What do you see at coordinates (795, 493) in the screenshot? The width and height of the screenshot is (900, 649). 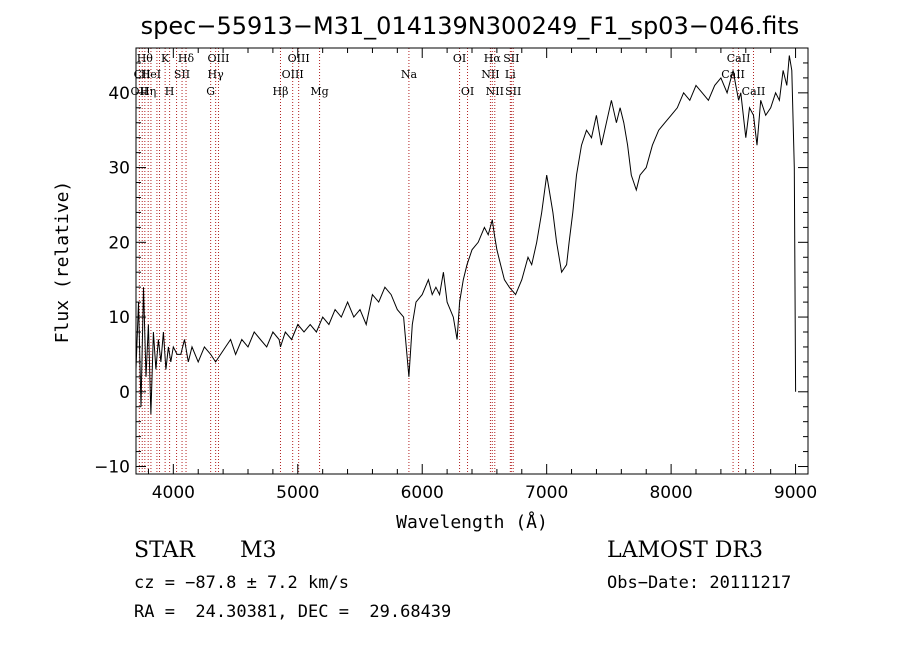 I see `x-tick-label: 9000` at bounding box center [795, 493].